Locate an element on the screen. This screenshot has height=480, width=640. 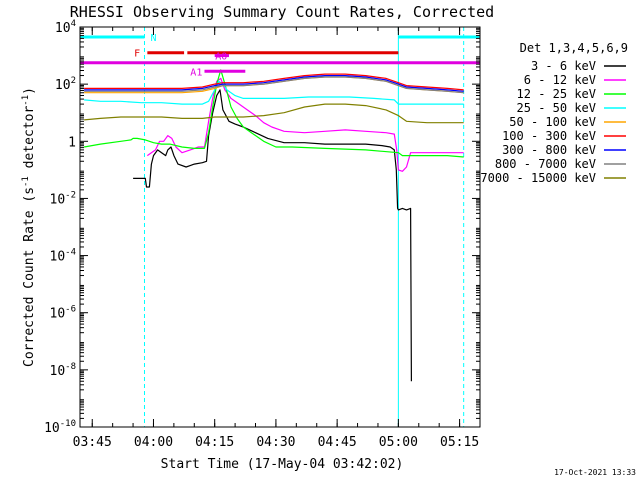
legend-label-5: 100 - 300 keV is located at coordinates (549, 136).